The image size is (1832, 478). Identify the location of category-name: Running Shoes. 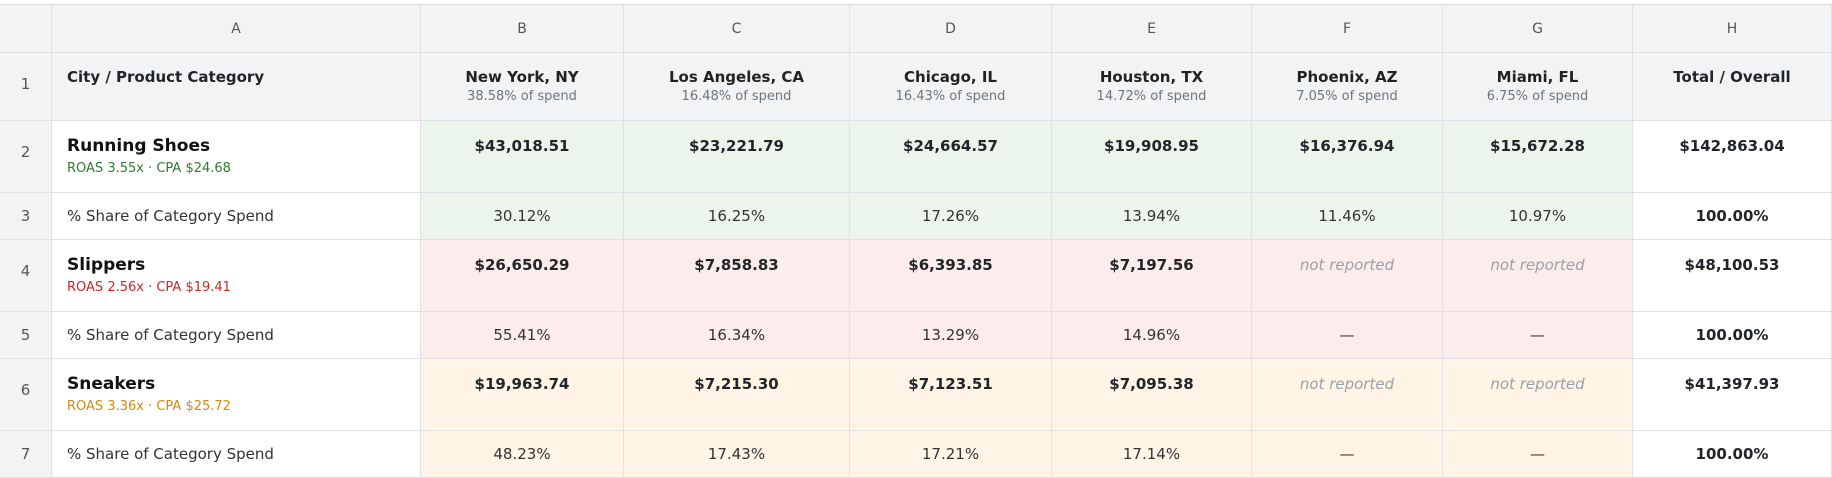
(139, 146).